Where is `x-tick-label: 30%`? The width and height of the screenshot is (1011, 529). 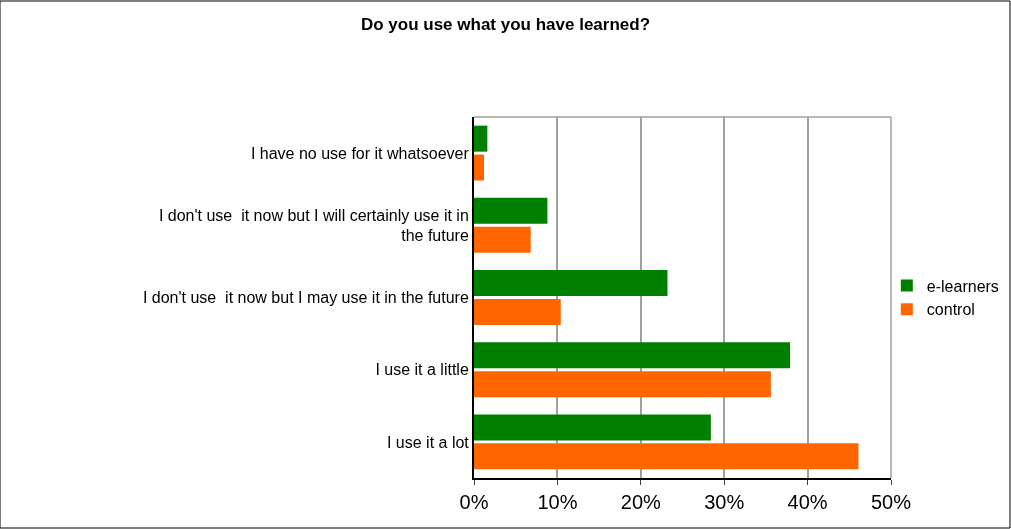
x-tick-label: 30% is located at coordinates (724, 502).